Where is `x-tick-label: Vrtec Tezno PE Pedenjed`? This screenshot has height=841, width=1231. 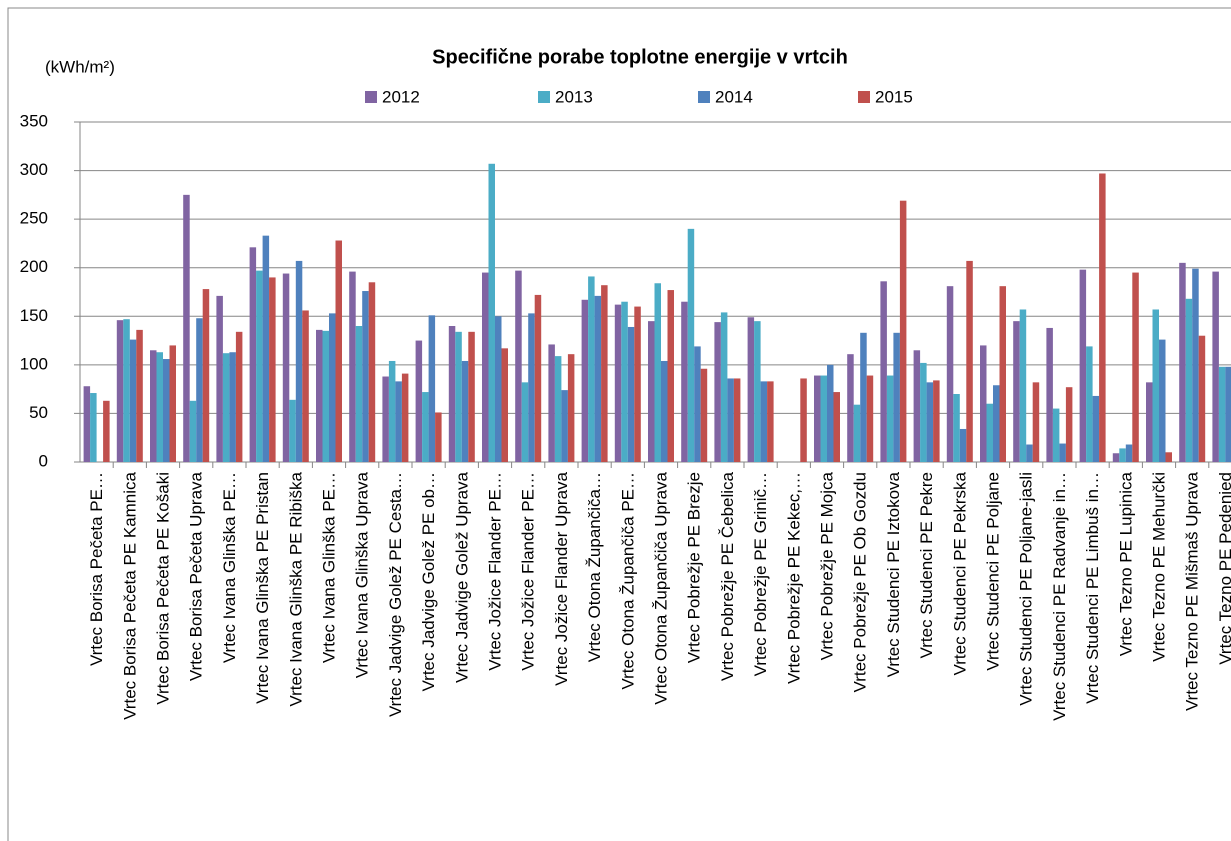 x-tick-label: Vrtec Tezno PE Pedenjed is located at coordinates (1223, 568).